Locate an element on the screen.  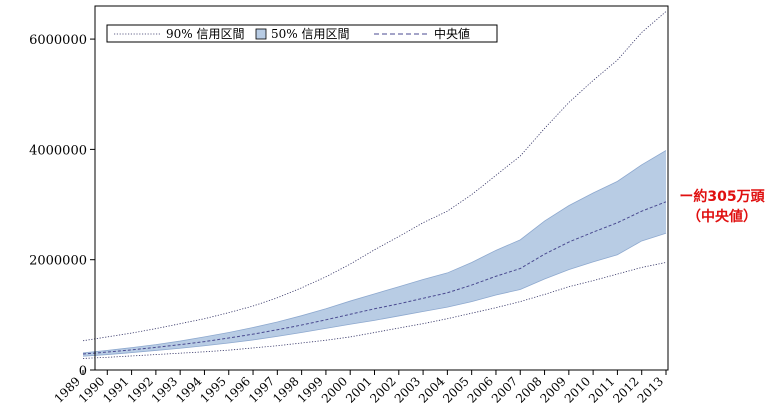
annotation-value: ー約305万頭 is located at coordinates (722, 197).